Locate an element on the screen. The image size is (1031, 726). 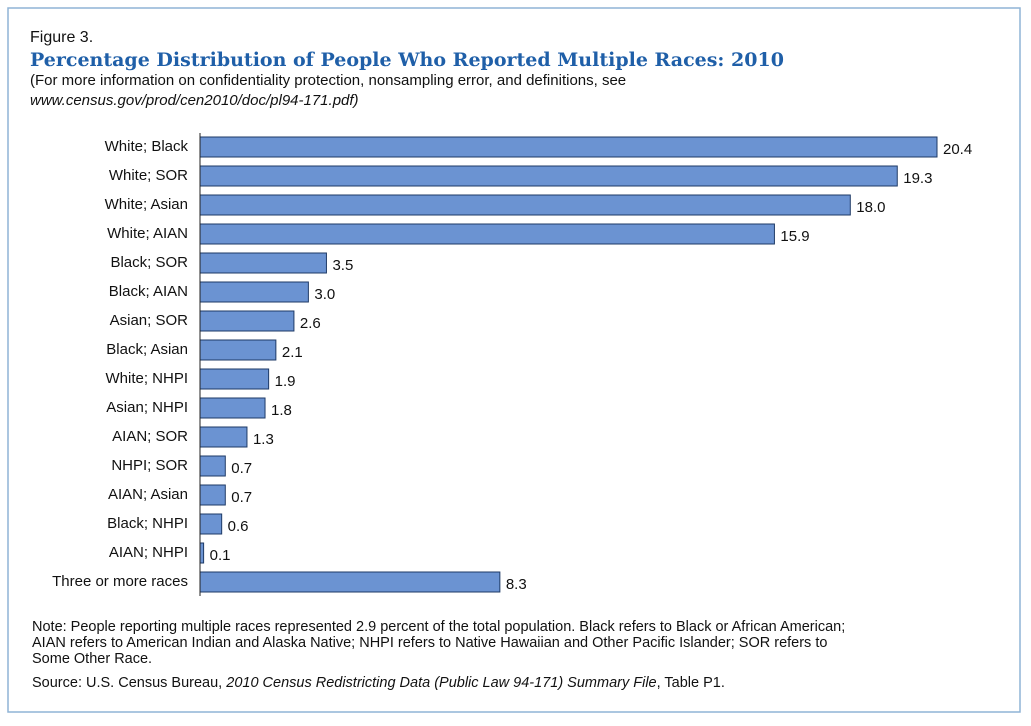
category-label: White; NHPI is located at coordinates (146, 378).